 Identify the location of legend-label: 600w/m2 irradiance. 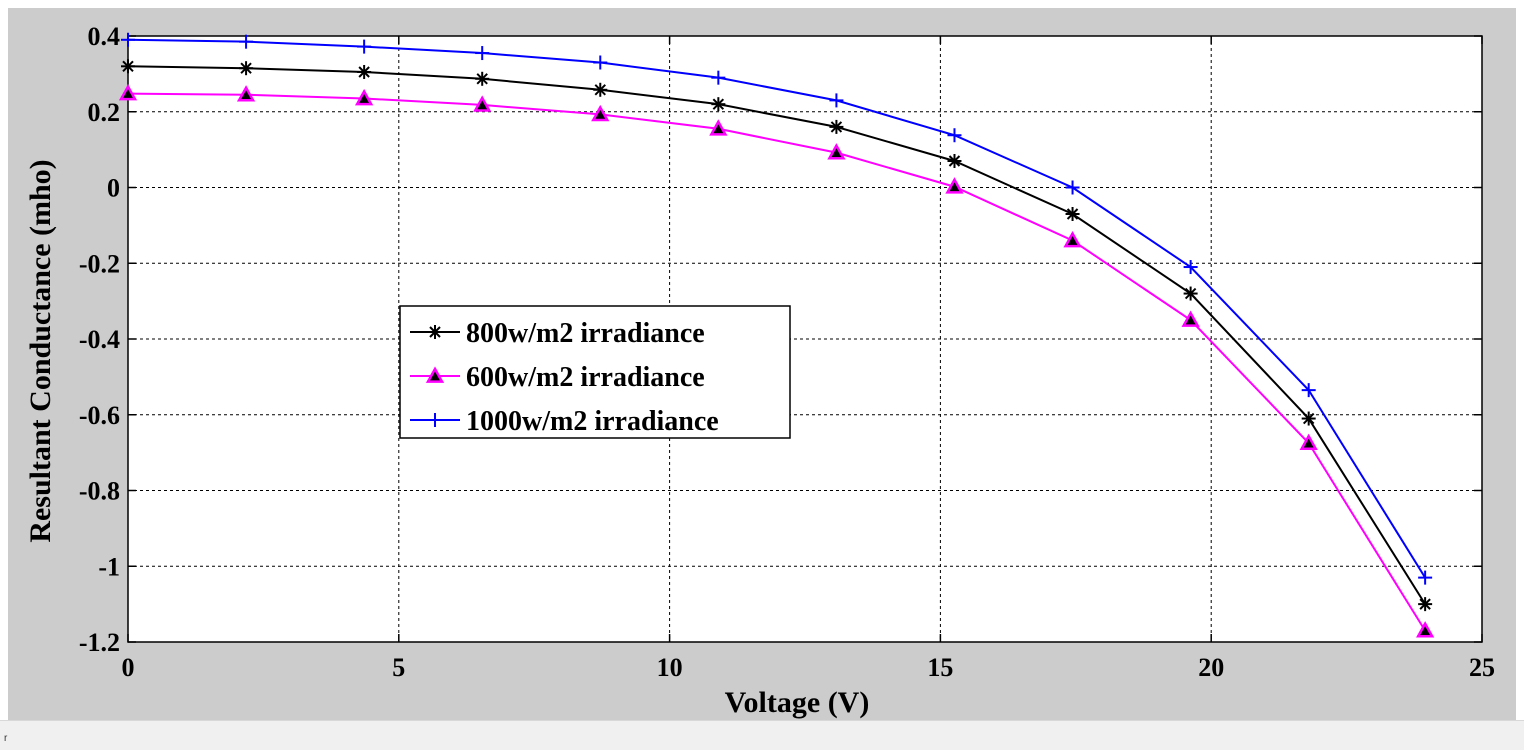
(585, 377).